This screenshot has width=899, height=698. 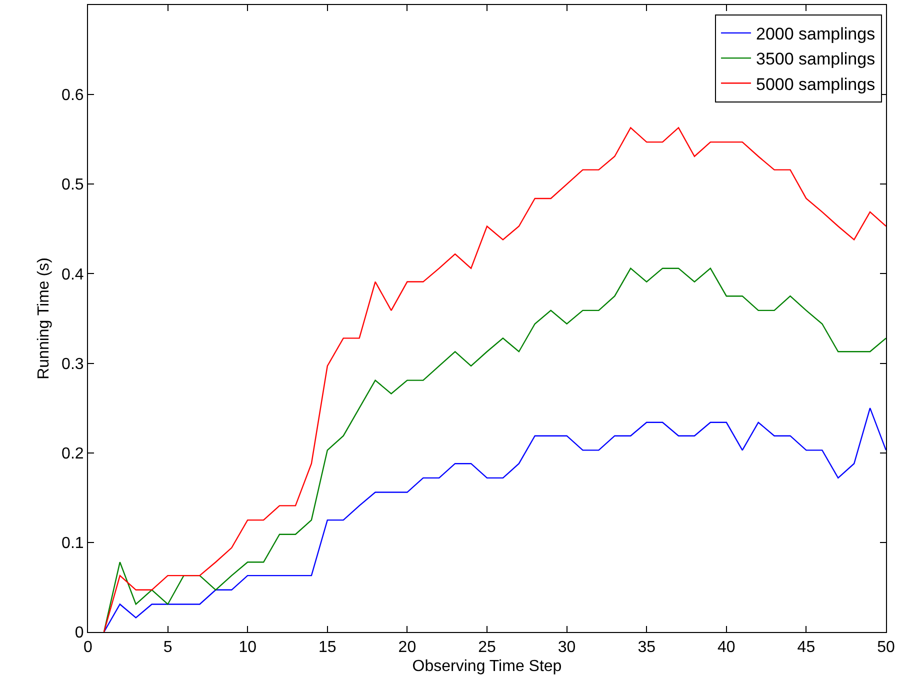 I want to click on x-tick-label: 50, so click(x=886, y=647).